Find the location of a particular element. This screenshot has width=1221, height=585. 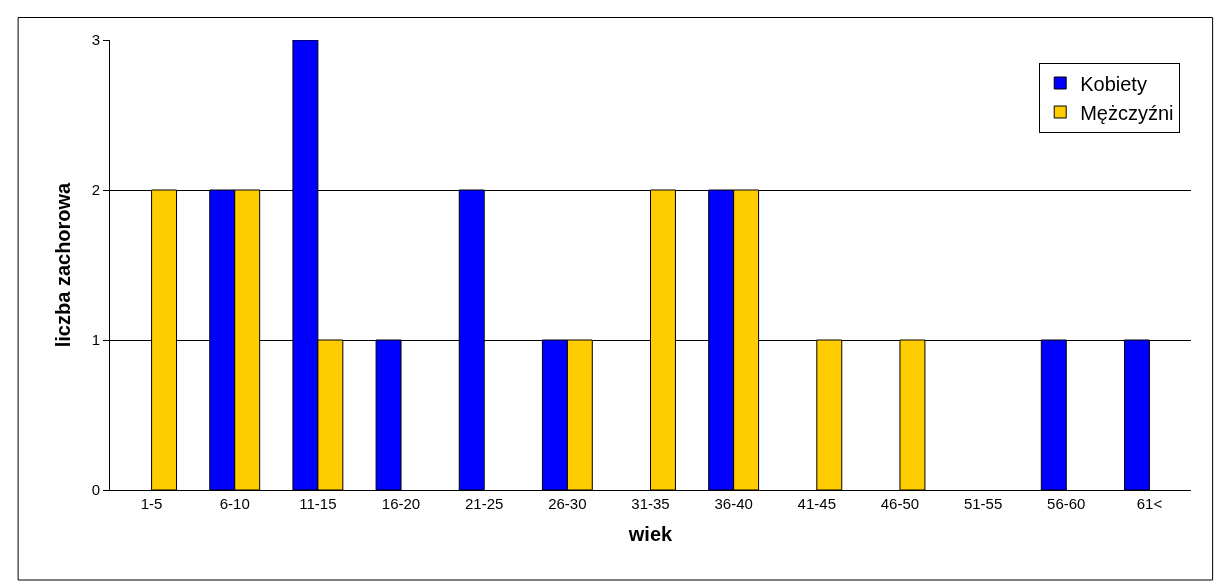

y-tick-label: 3 is located at coordinates (95, 40).